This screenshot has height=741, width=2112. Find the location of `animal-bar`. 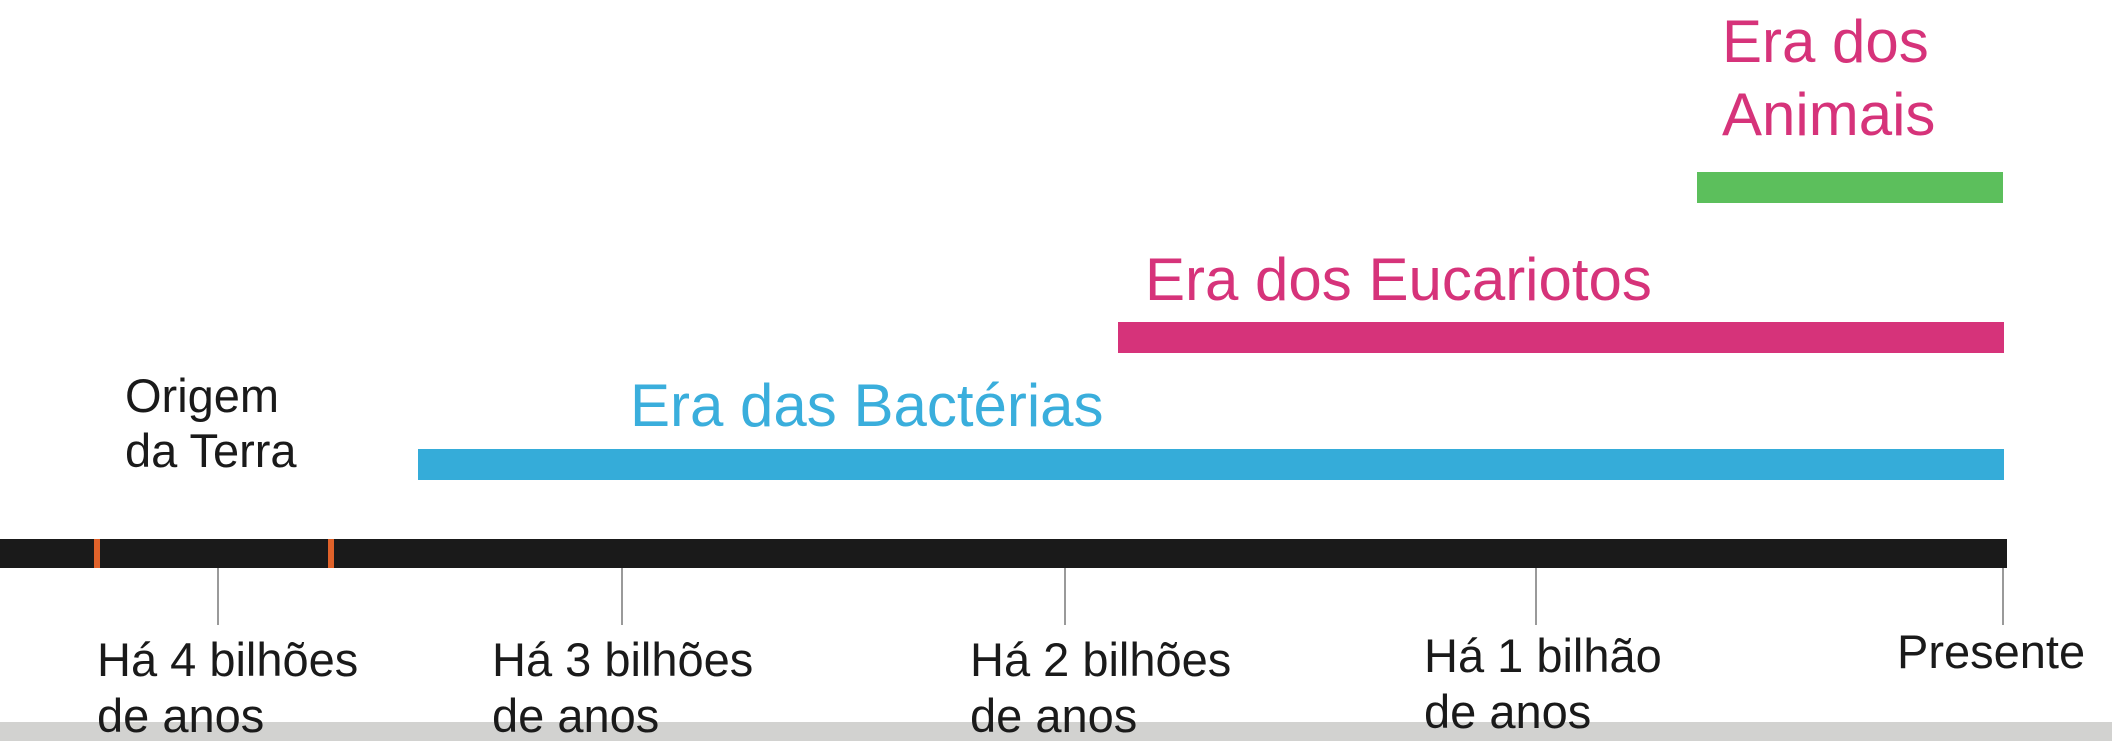

animal-bar is located at coordinates (1850, 187).